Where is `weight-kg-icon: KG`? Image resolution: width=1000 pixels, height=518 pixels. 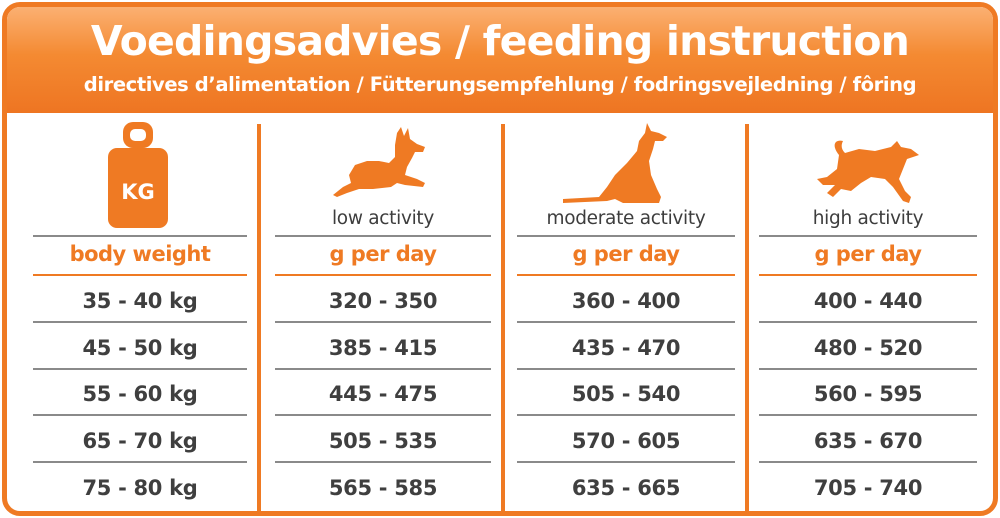 weight-kg-icon: KG is located at coordinates (138, 175).